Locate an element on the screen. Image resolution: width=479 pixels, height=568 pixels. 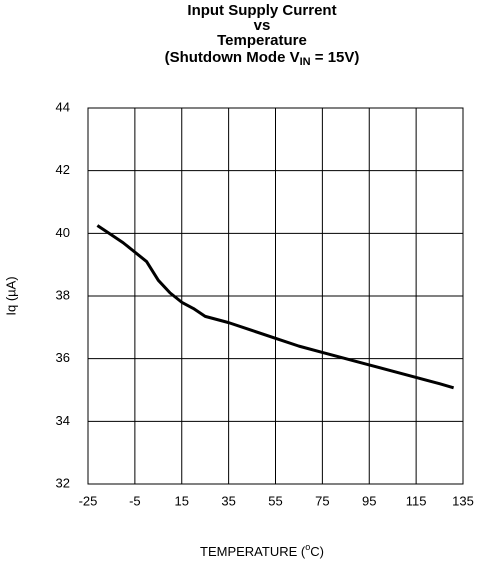
x-tick-label: 115 is located at coordinates (416, 500).